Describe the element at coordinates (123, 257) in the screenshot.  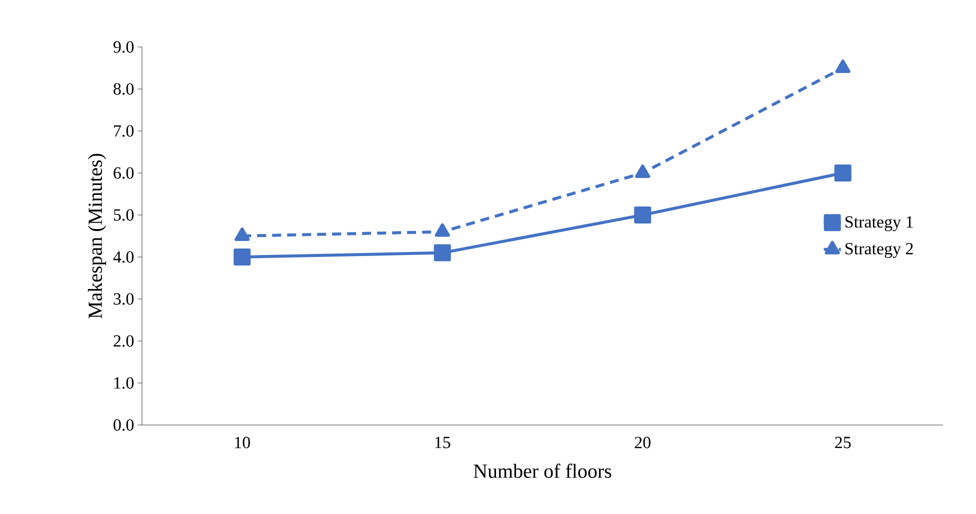
I see `y-tick-label: 4.0` at that location.